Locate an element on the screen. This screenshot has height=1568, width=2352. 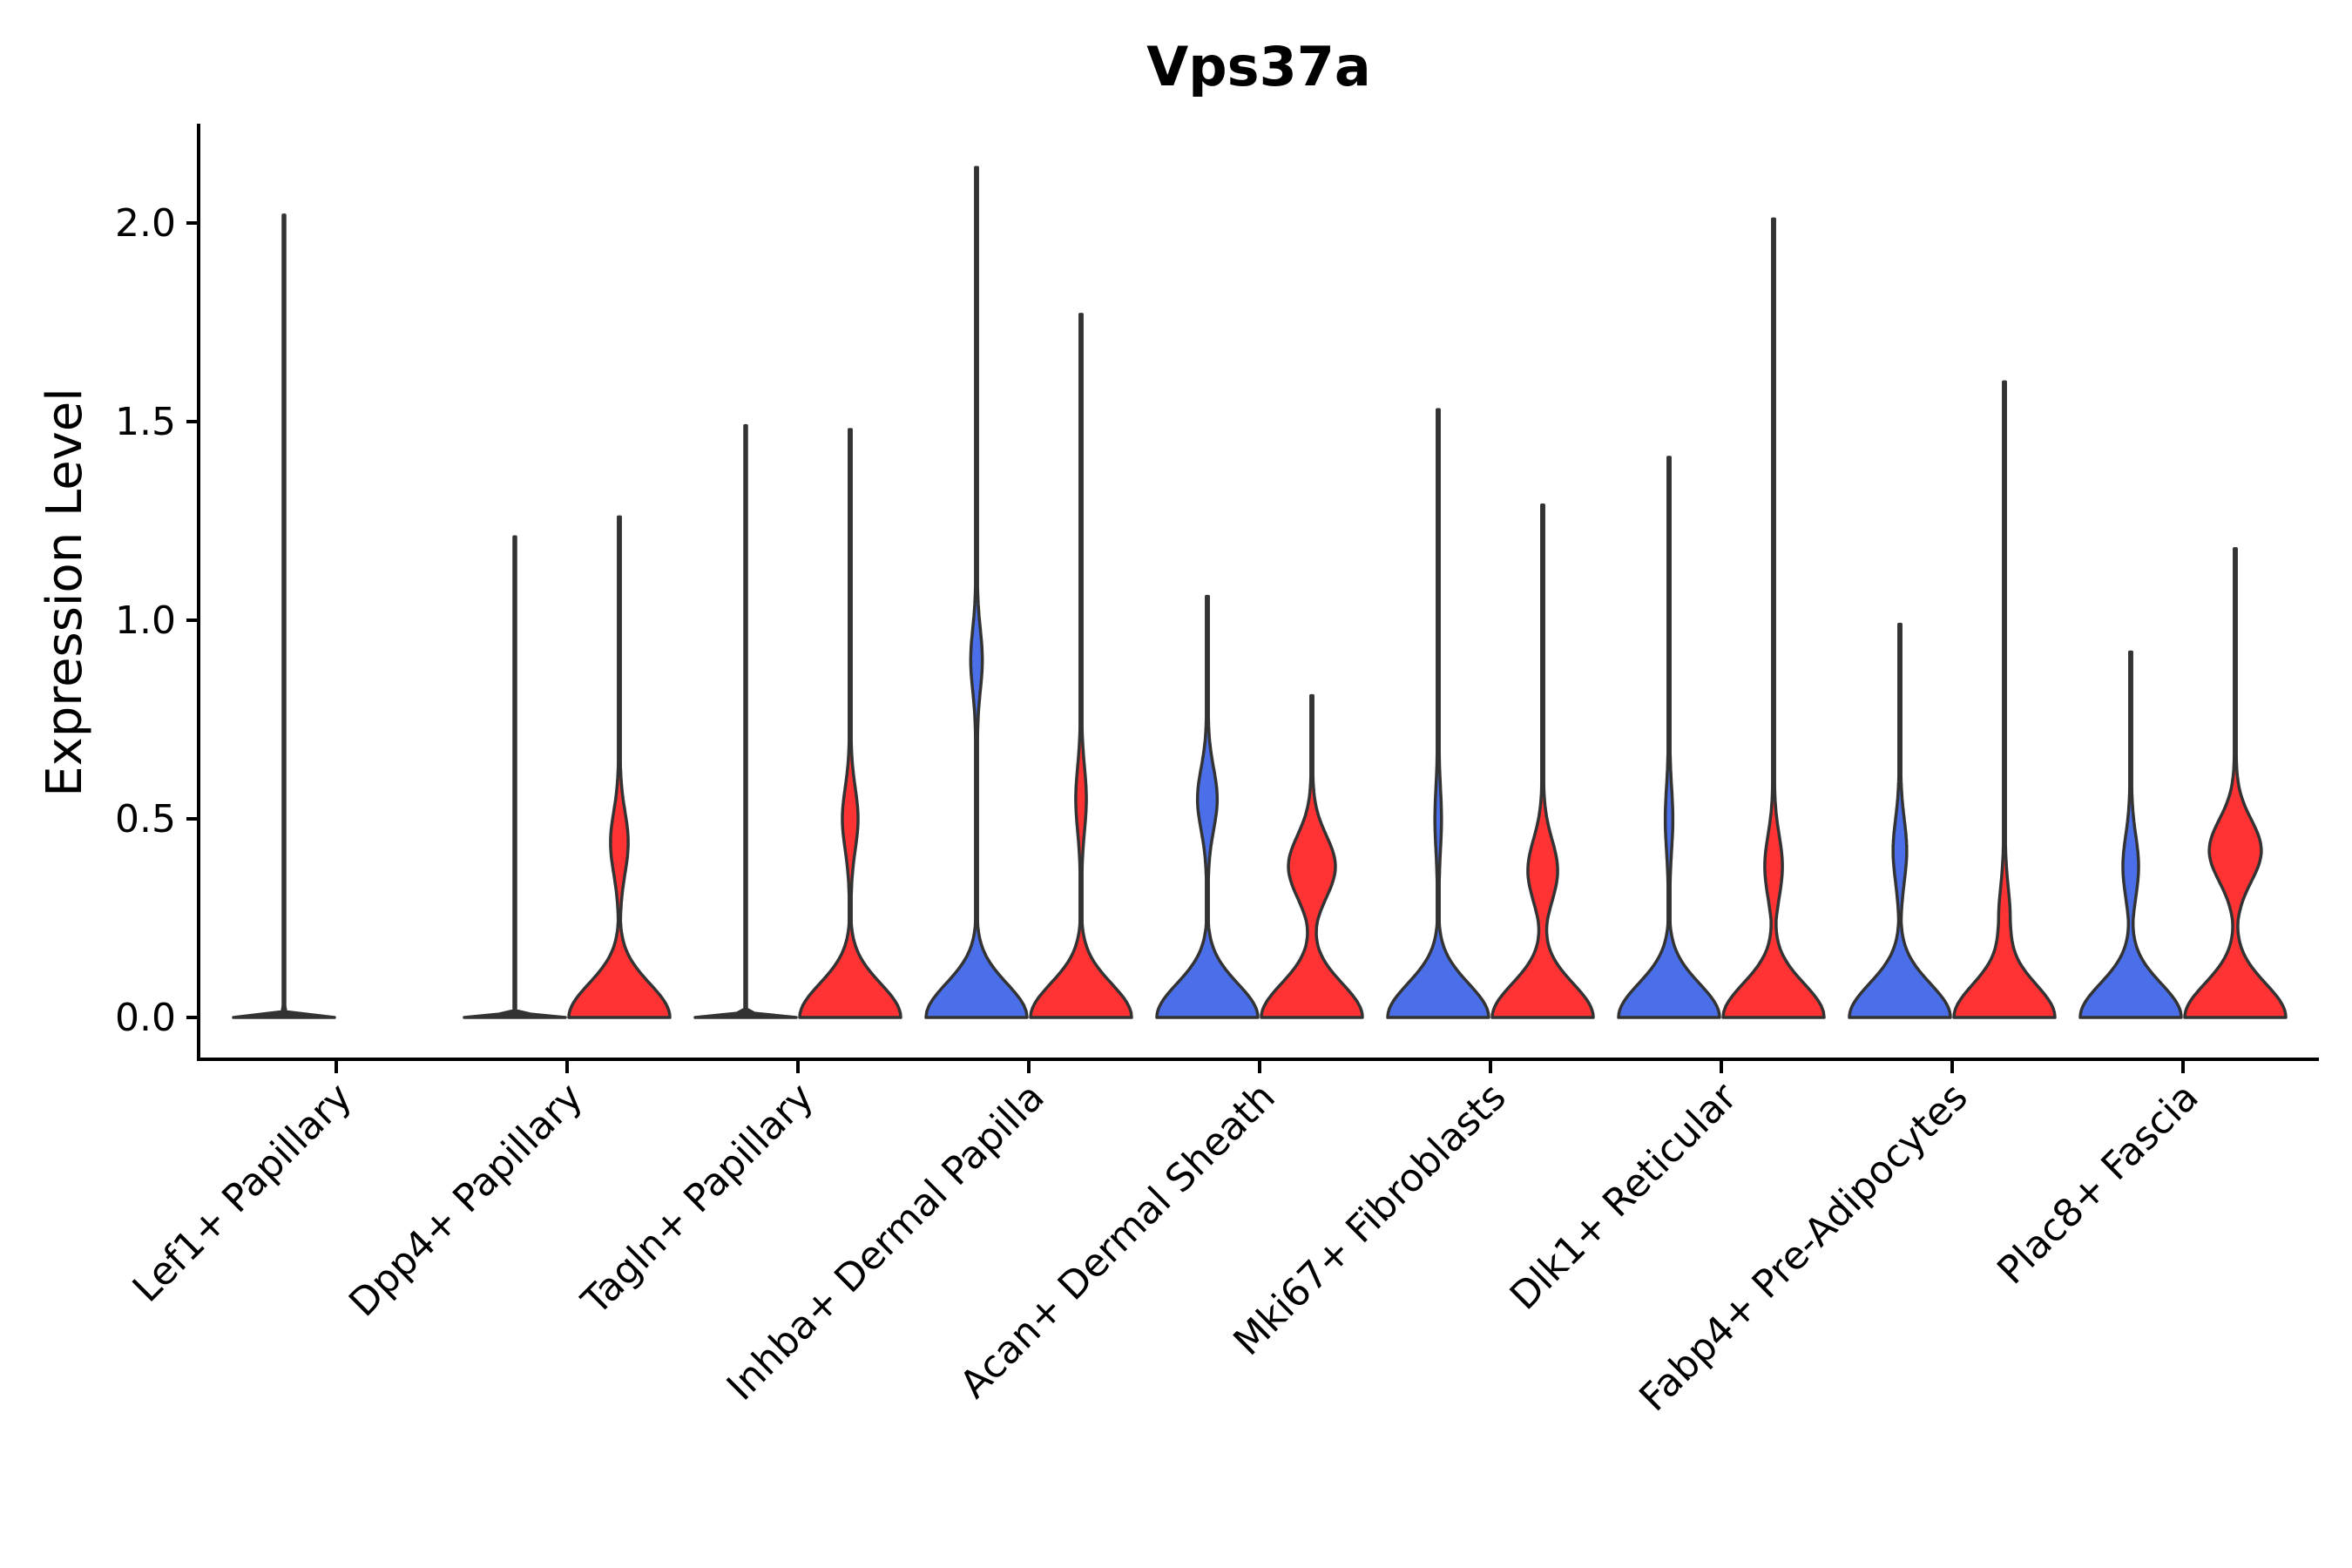
y-tick-label: 0.5 is located at coordinates (145, 819).